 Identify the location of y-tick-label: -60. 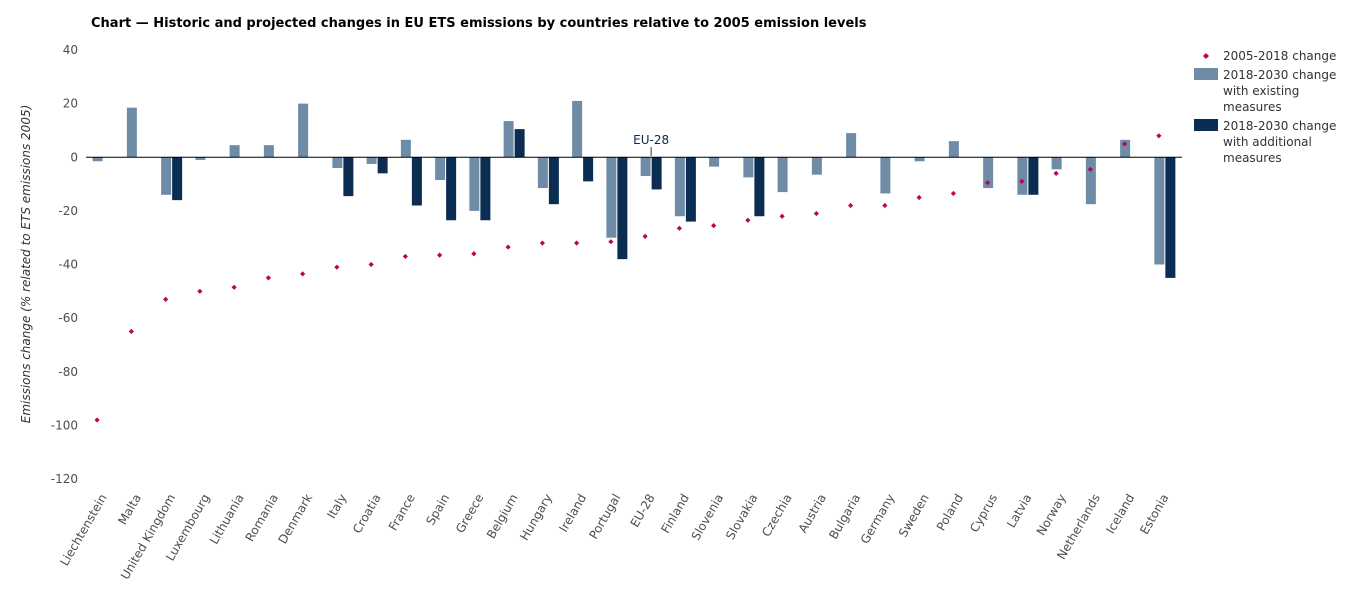
(68, 318).